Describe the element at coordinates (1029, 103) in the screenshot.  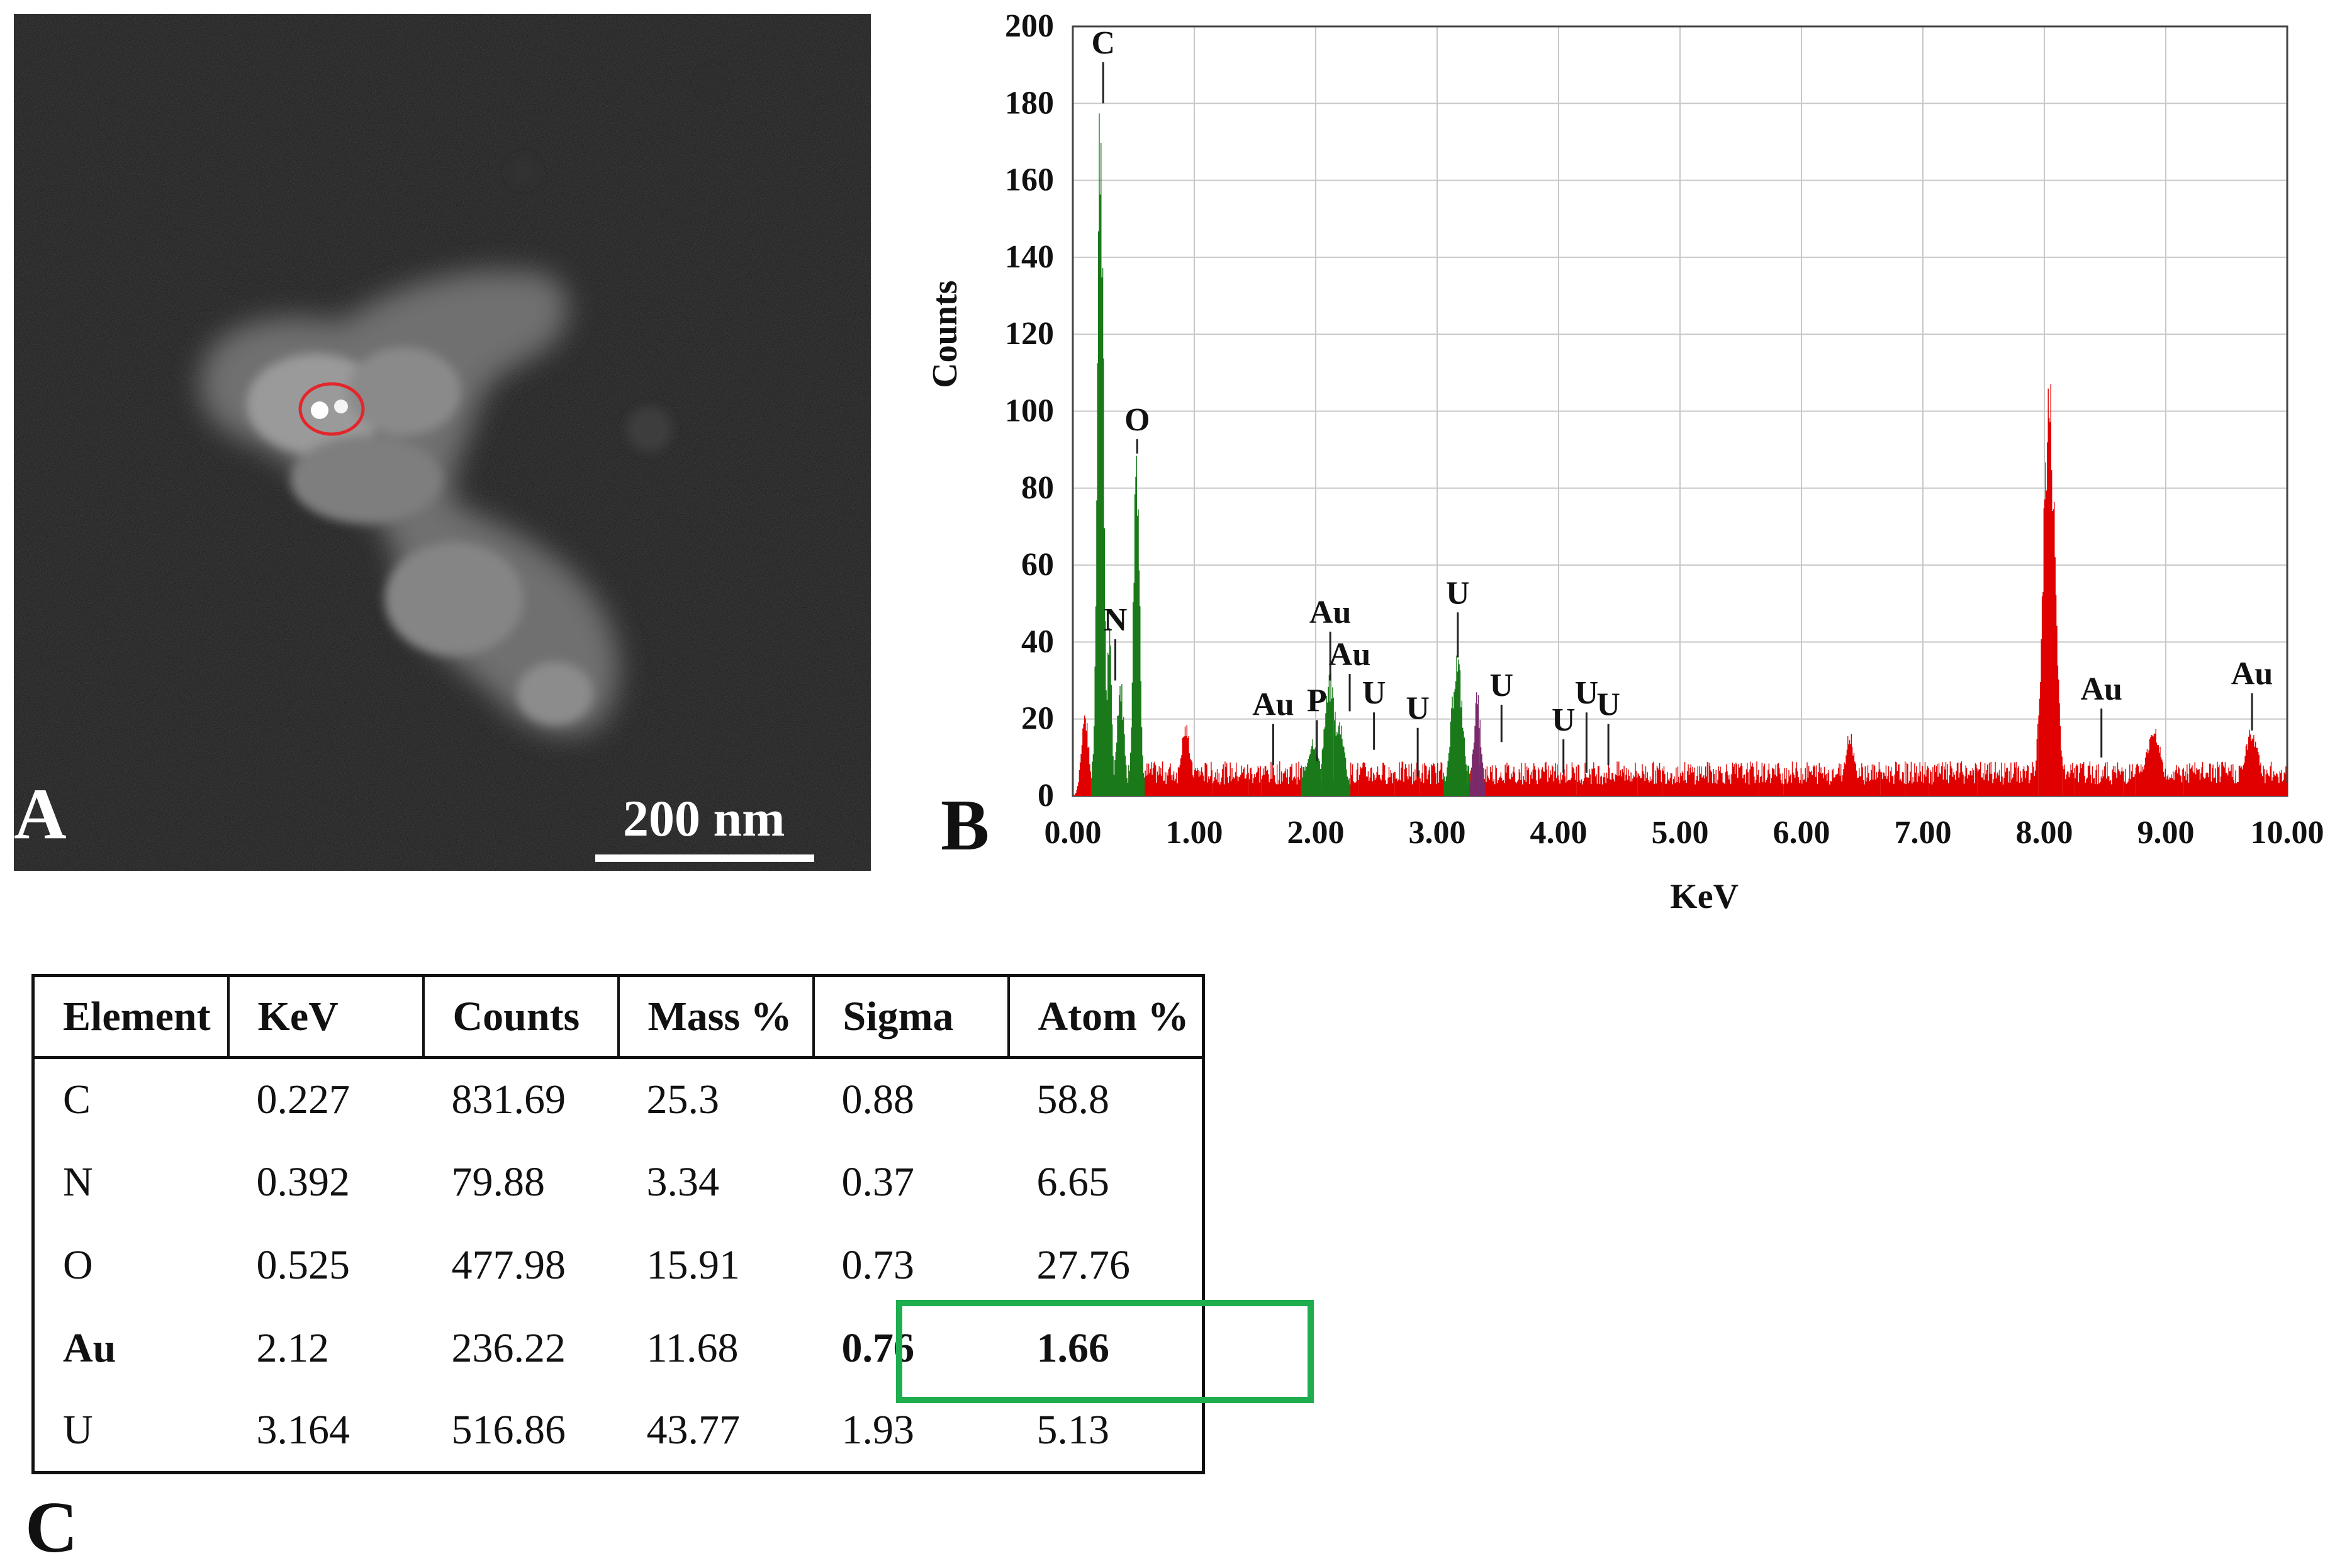
I see `y-tick-label: 180` at that location.